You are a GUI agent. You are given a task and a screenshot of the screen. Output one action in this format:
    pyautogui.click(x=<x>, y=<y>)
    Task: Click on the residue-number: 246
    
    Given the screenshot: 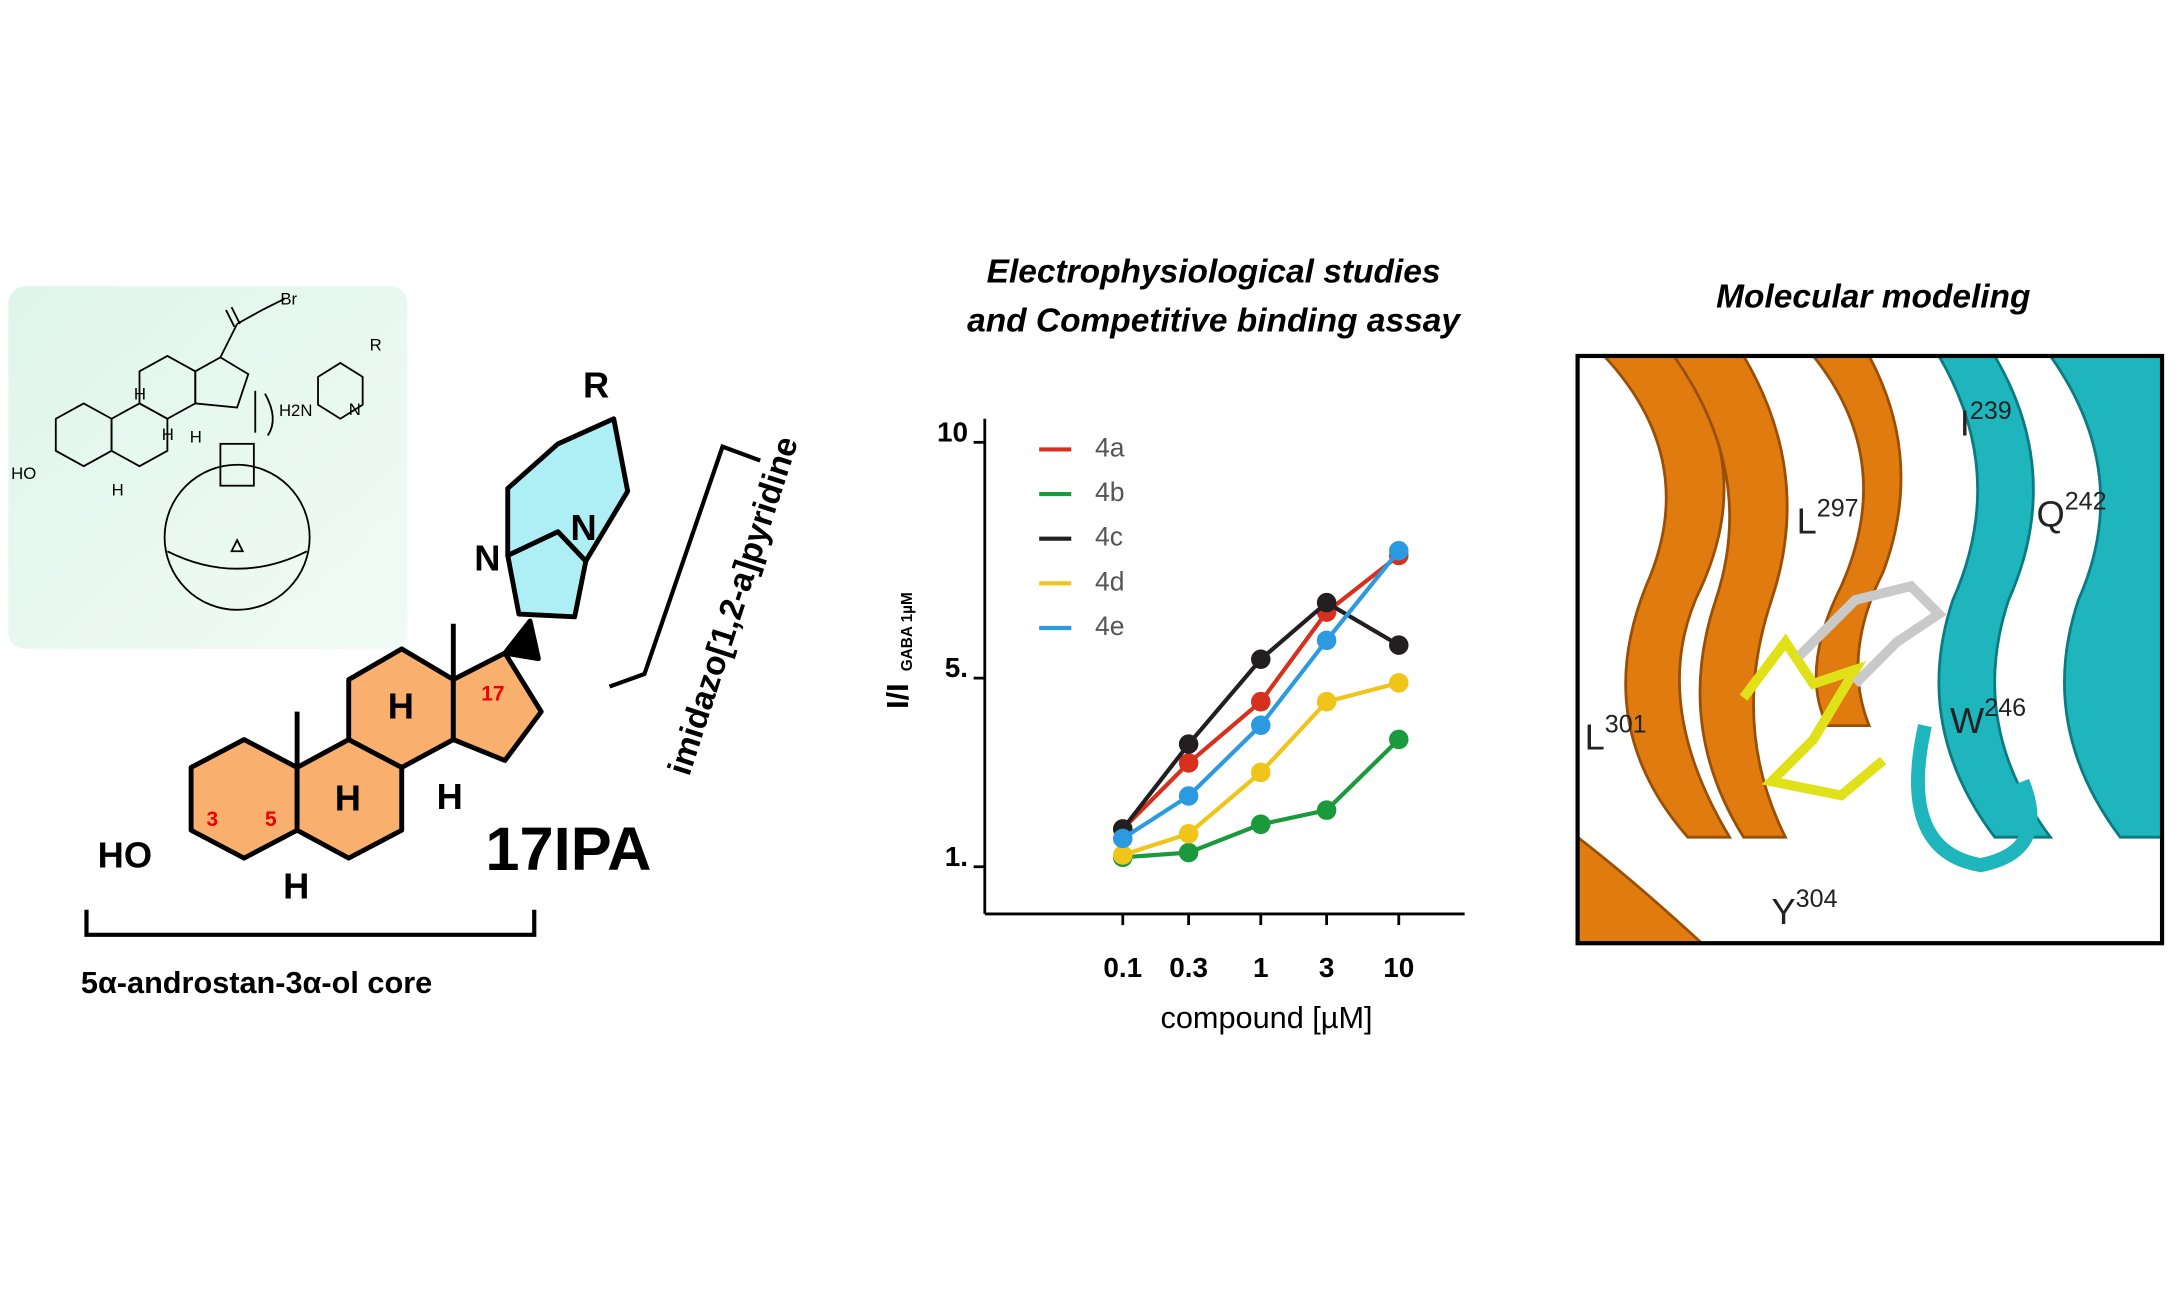 What is the action you would take?
    pyautogui.click(x=2005, y=707)
    